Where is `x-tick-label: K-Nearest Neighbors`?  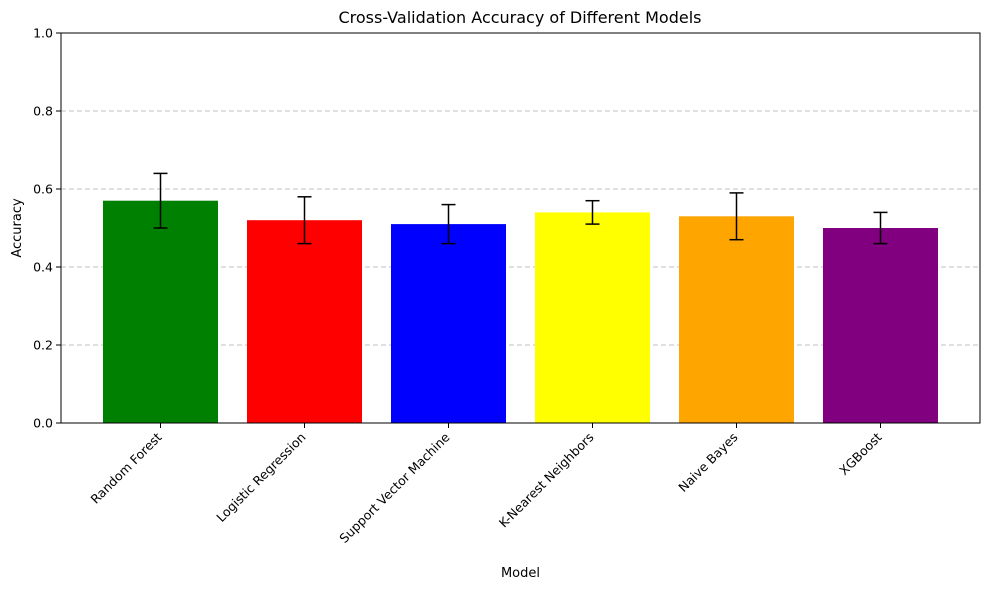 x-tick-label: K-Nearest Neighbors is located at coordinates (546, 480).